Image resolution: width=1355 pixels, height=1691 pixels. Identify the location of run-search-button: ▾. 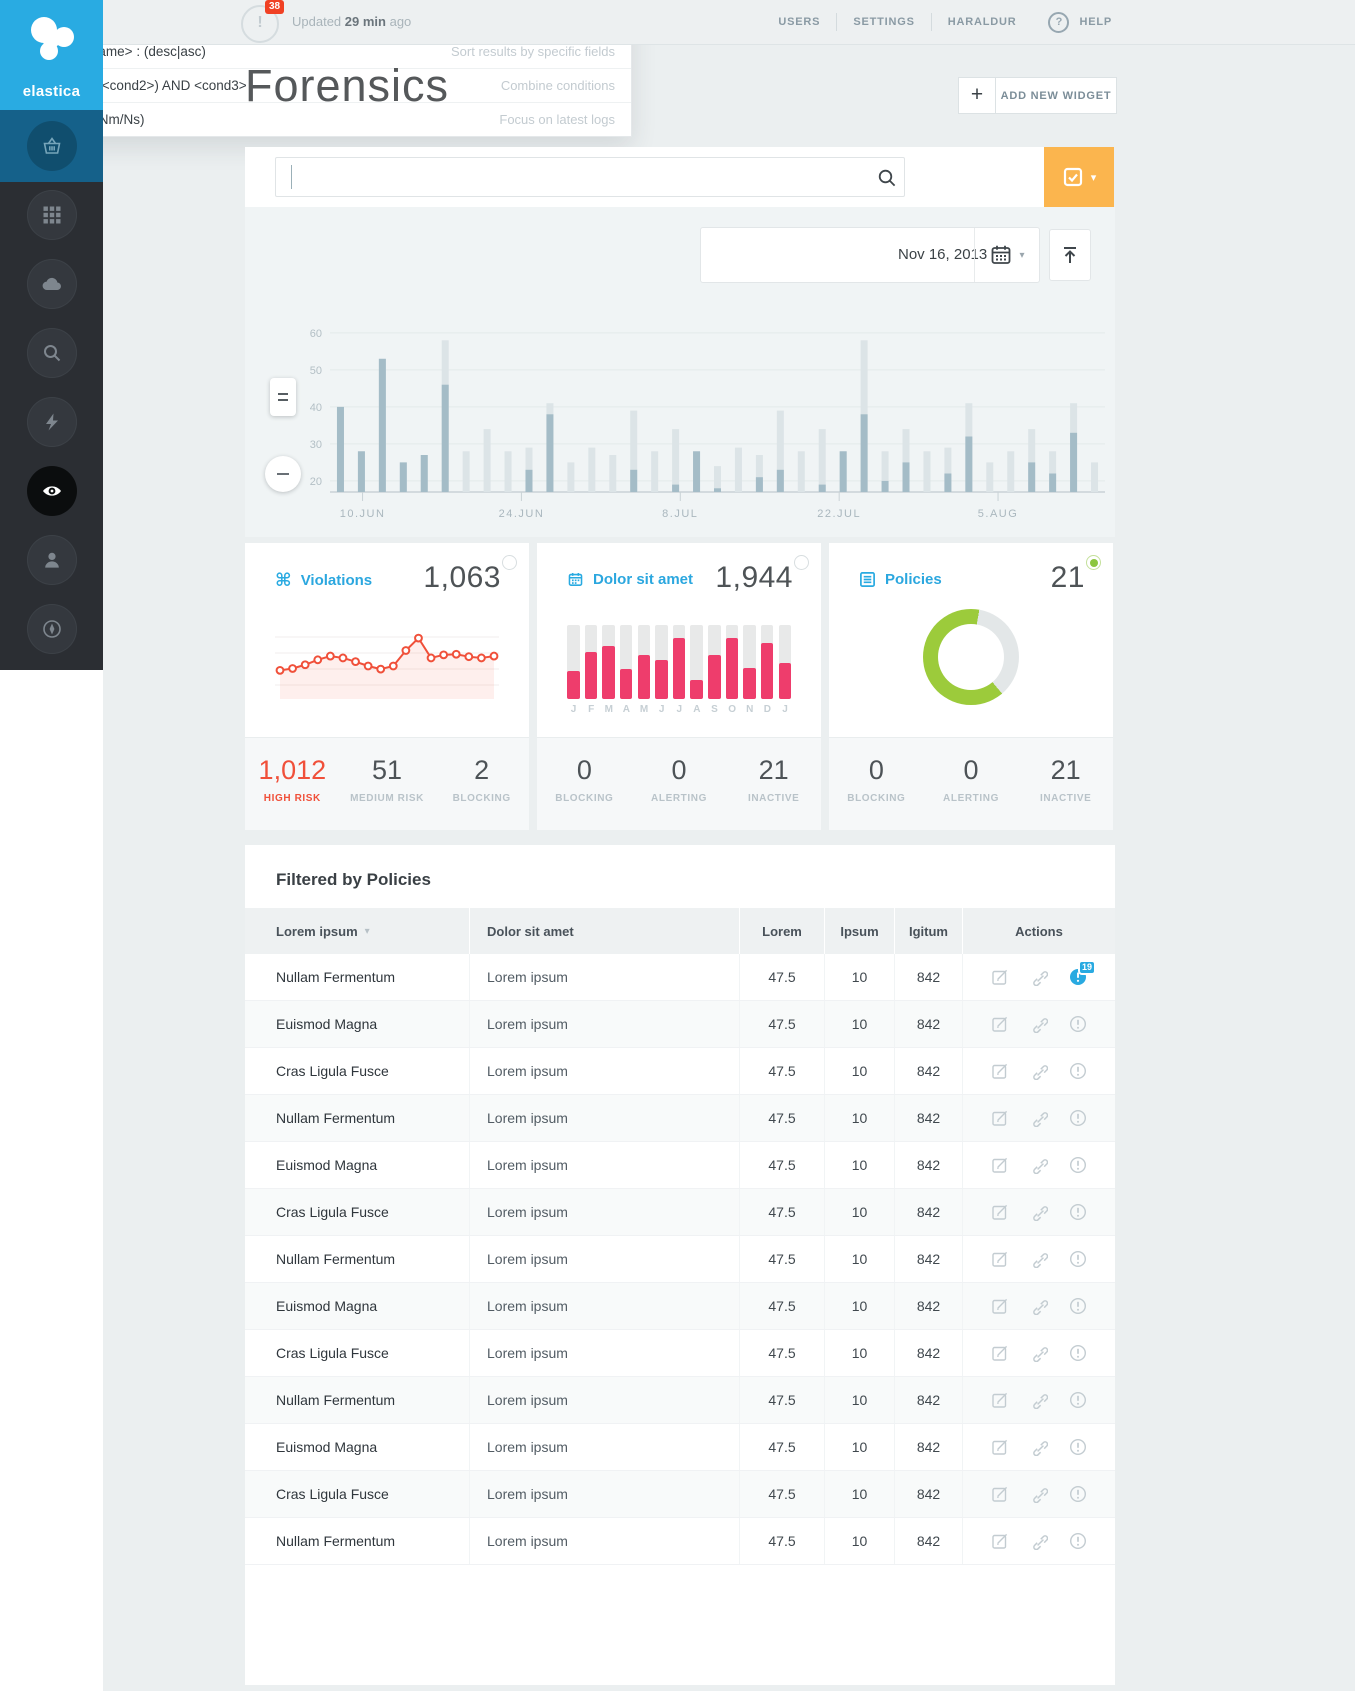
(1079, 177).